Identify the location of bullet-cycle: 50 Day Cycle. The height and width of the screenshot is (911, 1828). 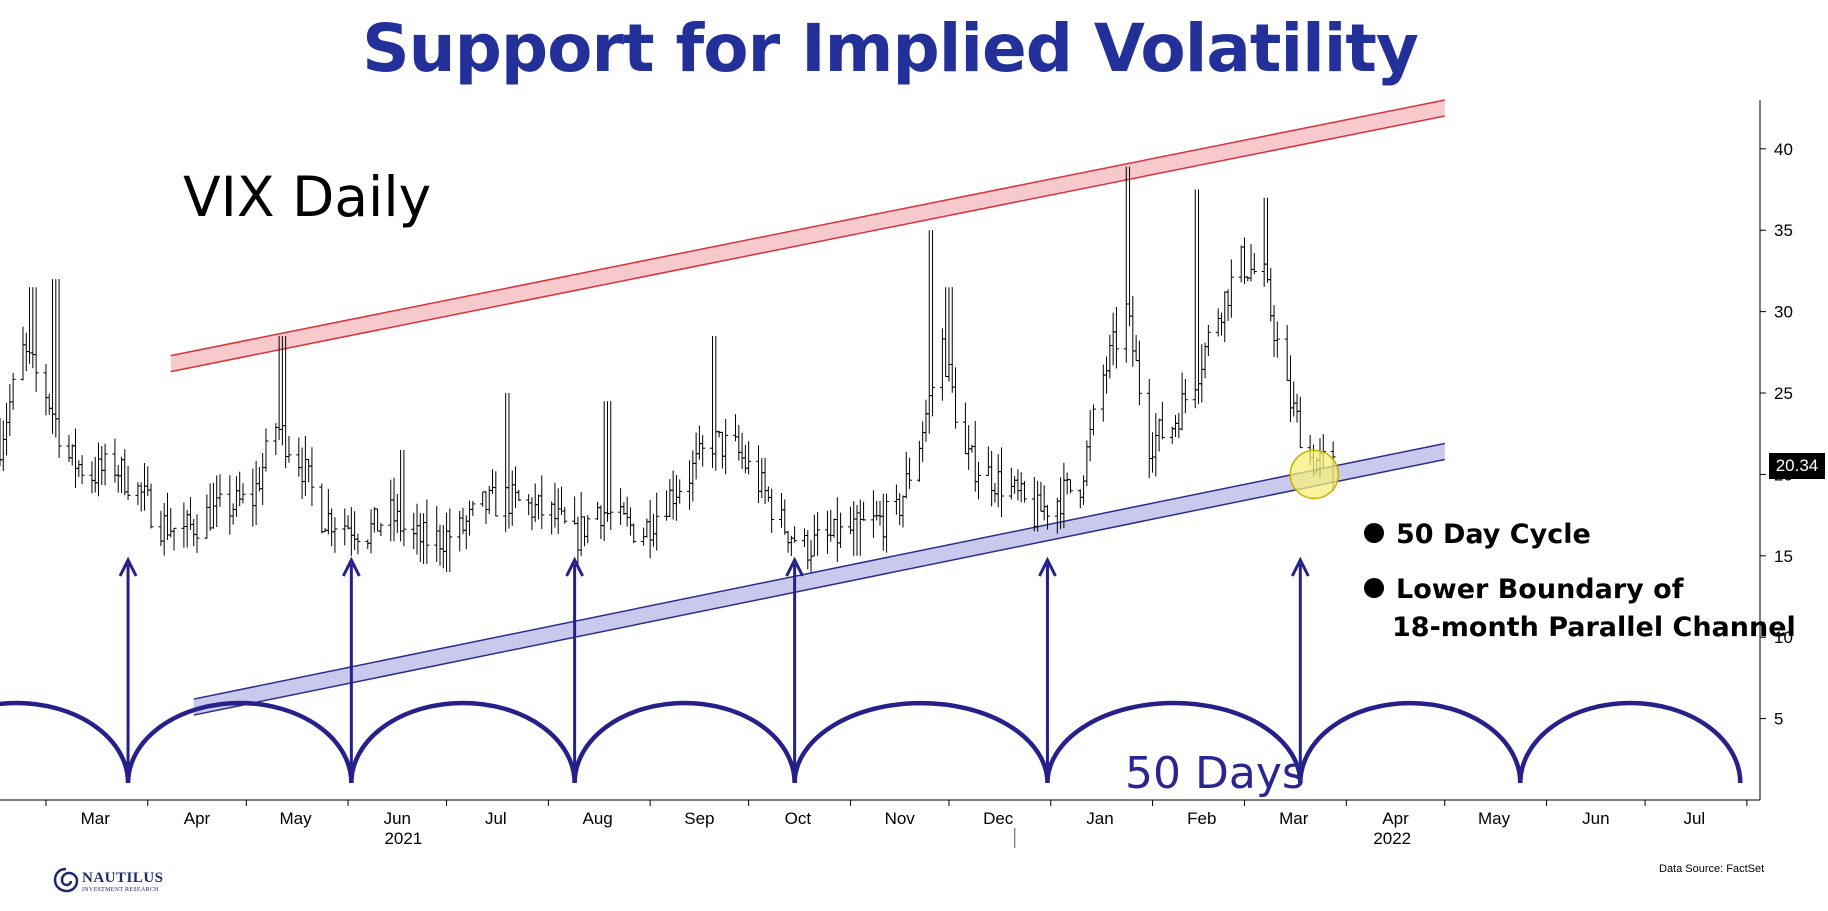
(1477, 535).